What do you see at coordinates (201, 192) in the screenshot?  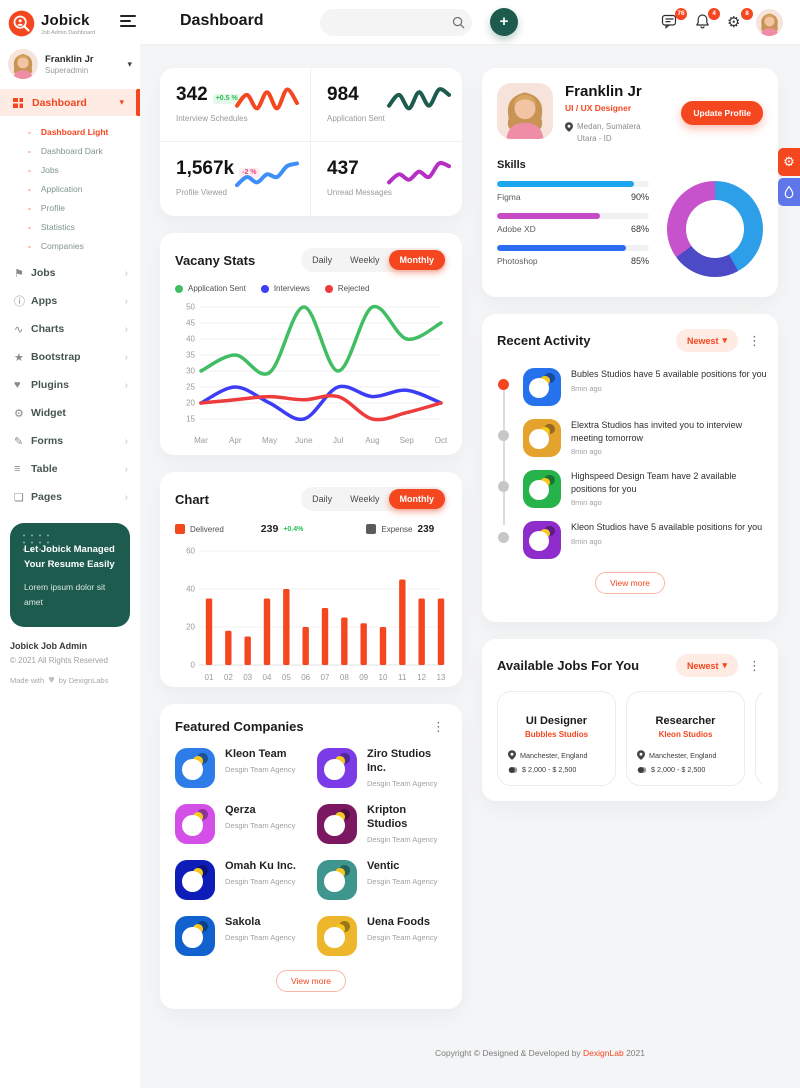 I see `stat-label: Profile Viewed` at bounding box center [201, 192].